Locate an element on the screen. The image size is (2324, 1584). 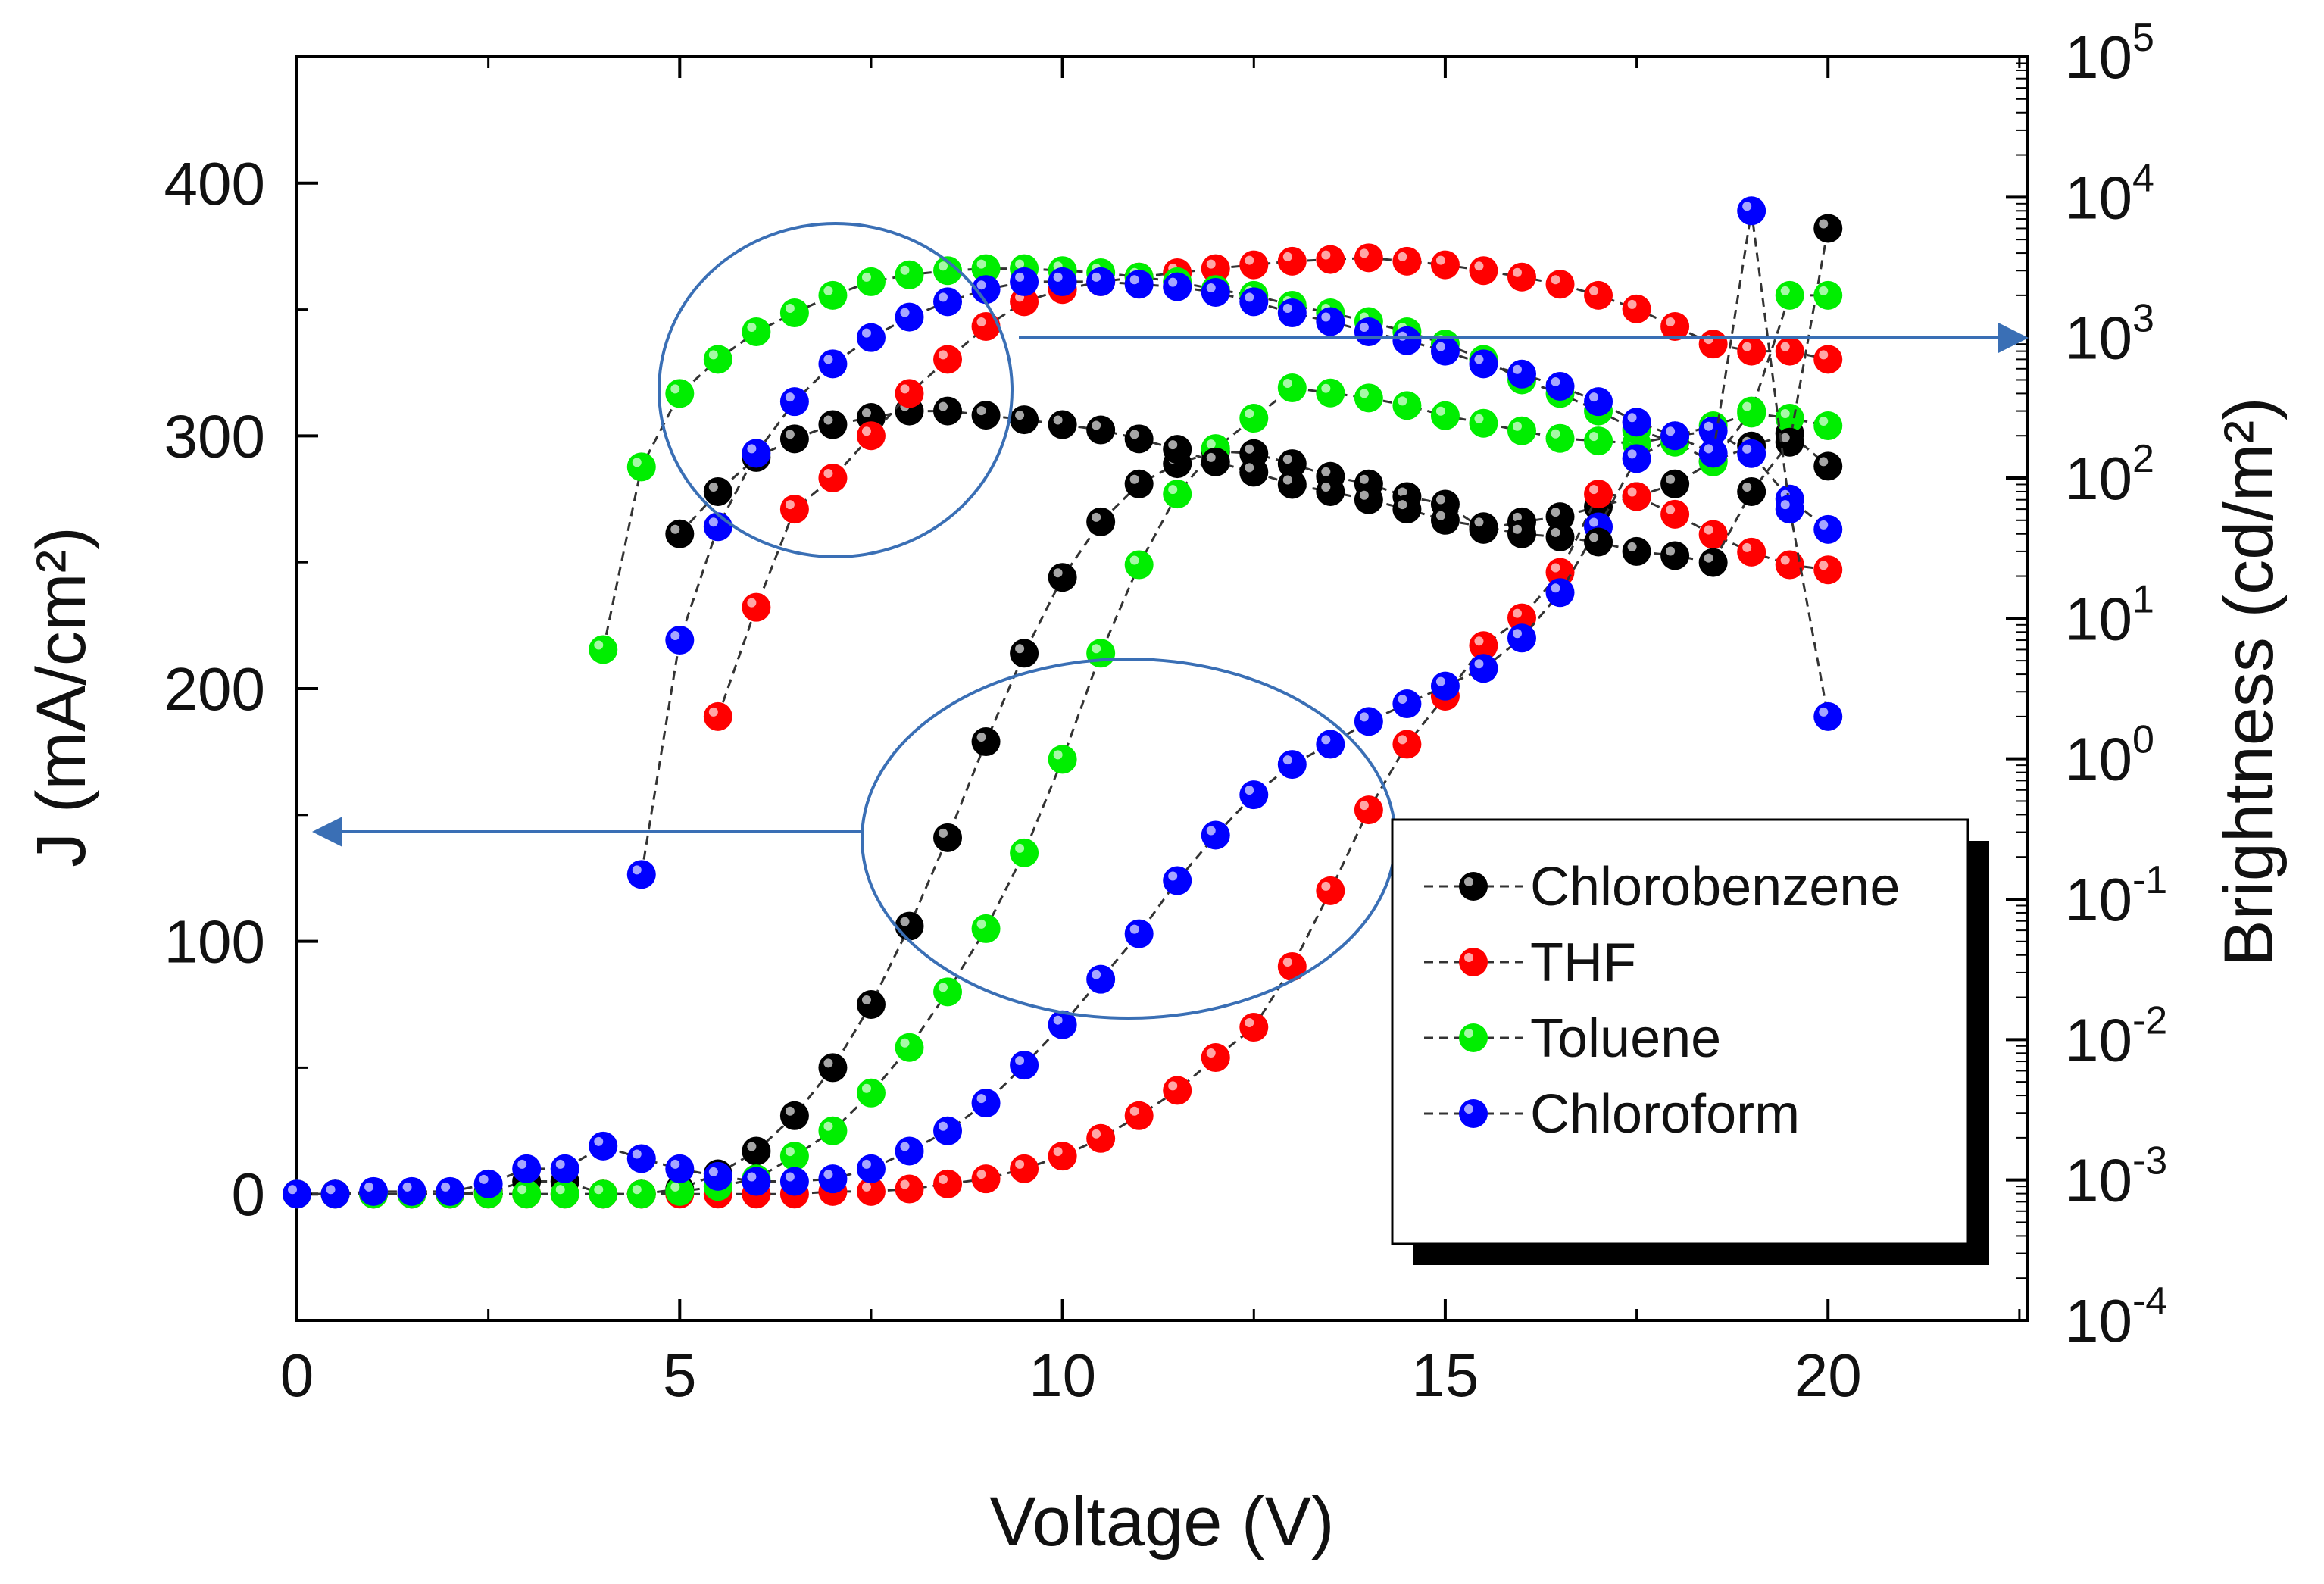
legend-label: Chloroform is located at coordinates (1665, 1114).